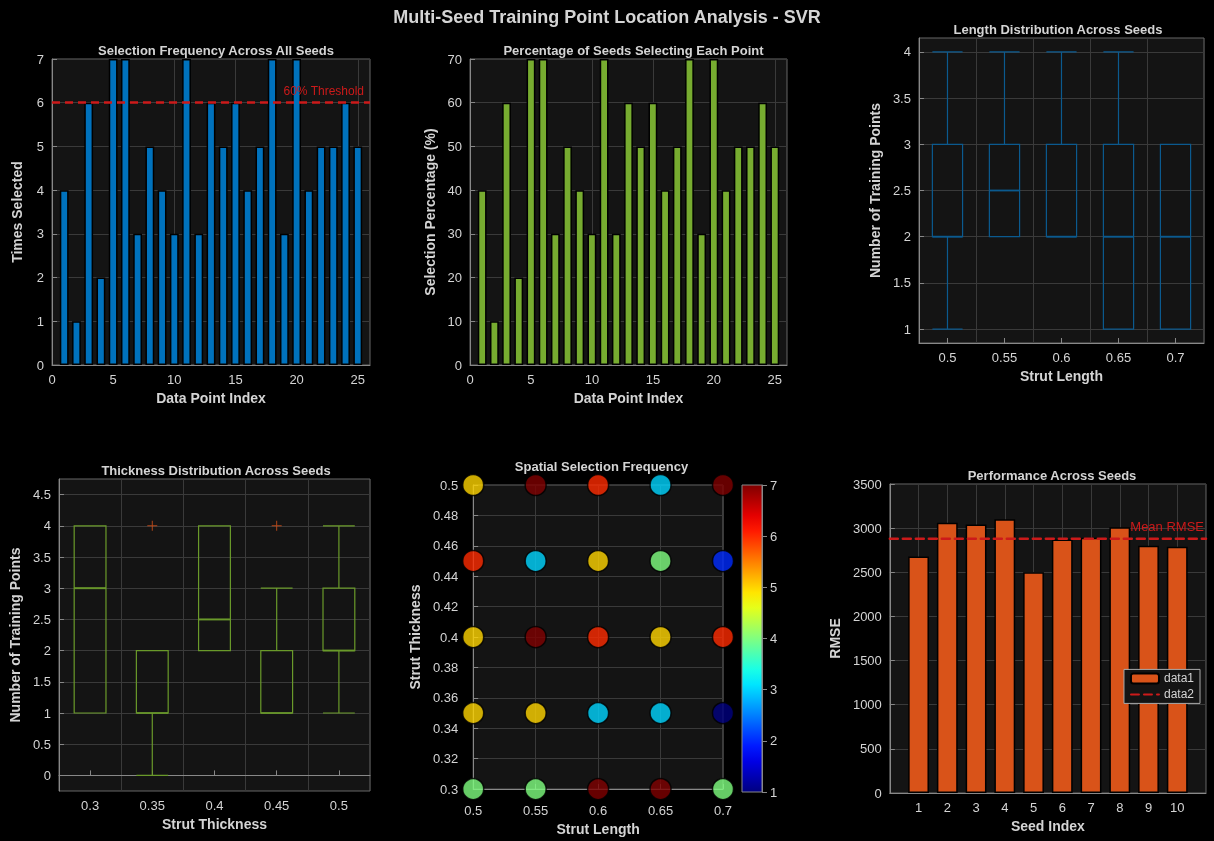 The image size is (1214, 841). What do you see at coordinates (867, 661) in the screenshot?
I see `y-tick-label: 1500` at bounding box center [867, 661].